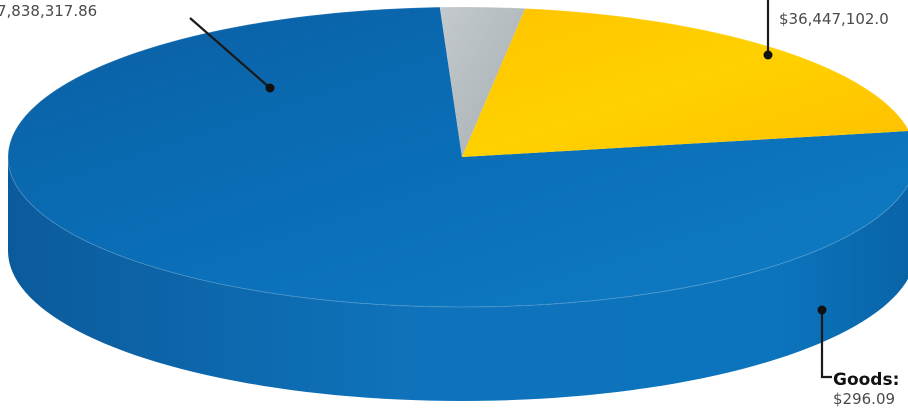  I want to click on callout-value: $296.09, so click(864, 399).